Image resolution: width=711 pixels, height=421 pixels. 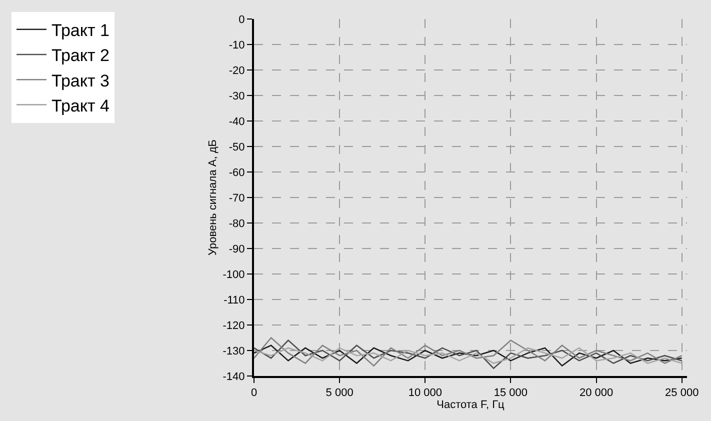 What do you see at coordinates (425, 393) in the screenshot?
I see `x-tick-label: 10 000` at bounding box center [425, 393].